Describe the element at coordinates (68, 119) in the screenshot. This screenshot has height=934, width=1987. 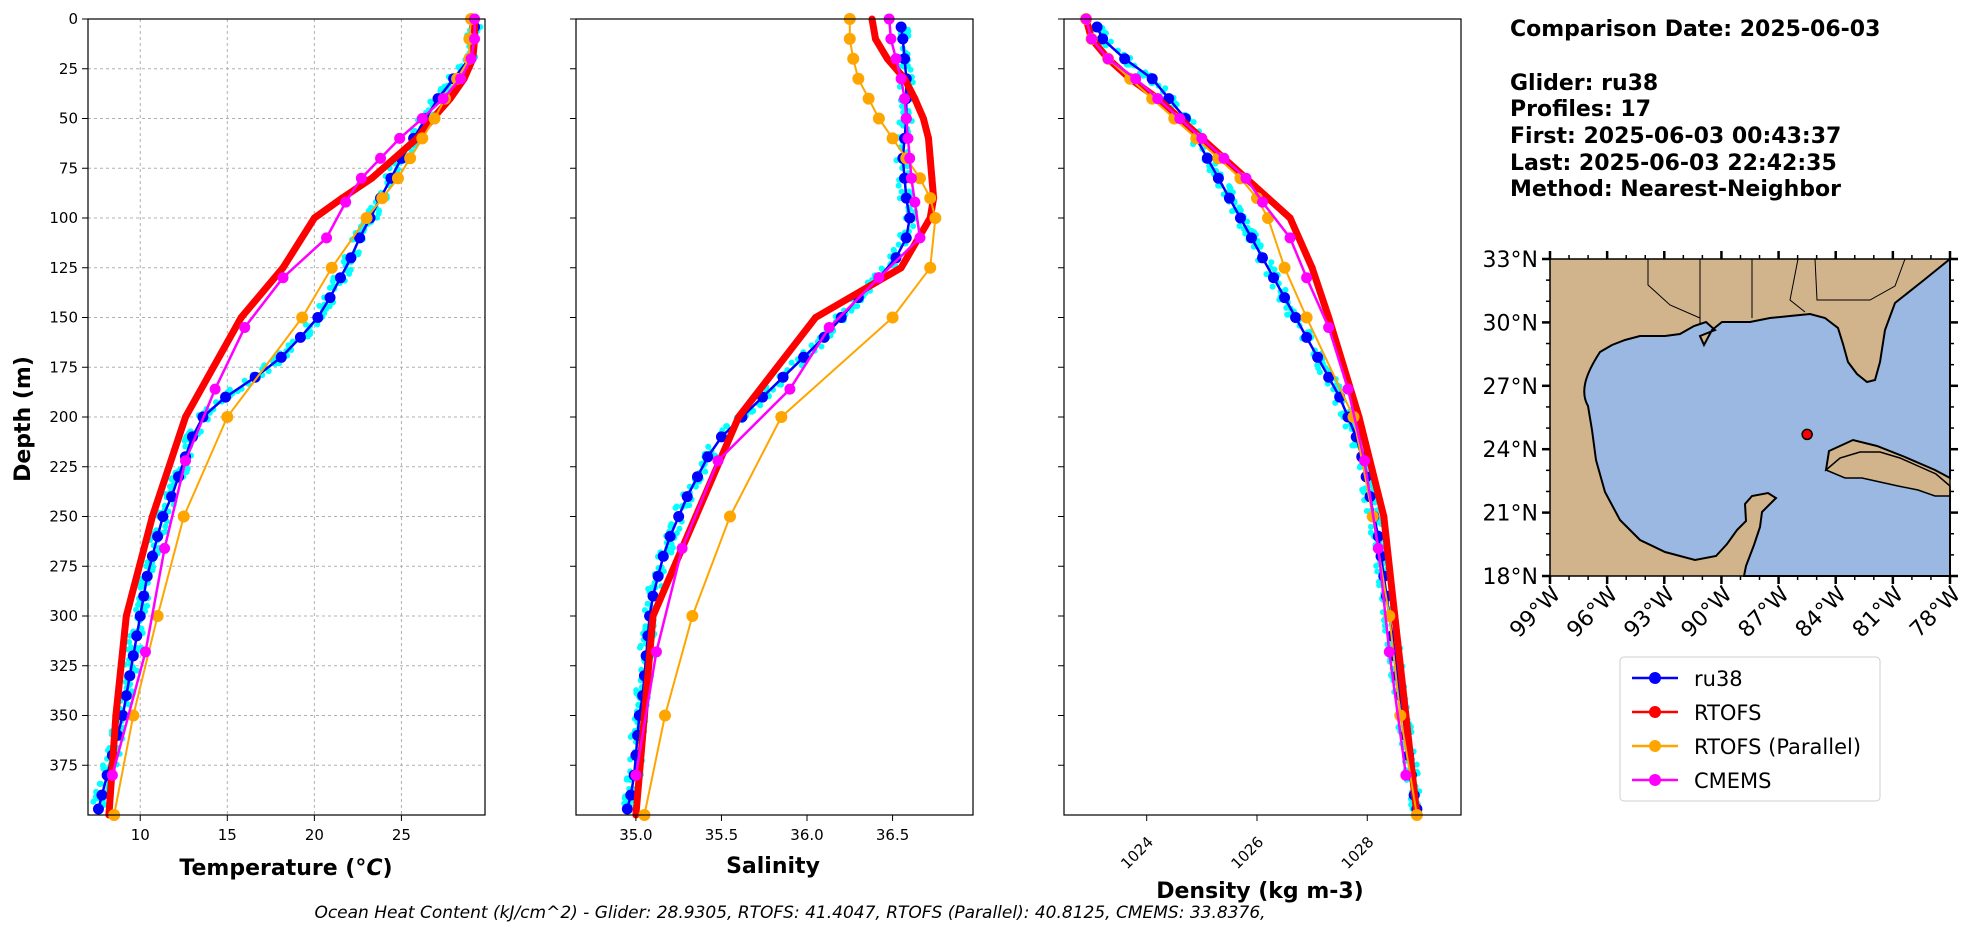
I see `y-tick-label: 50` at that location.